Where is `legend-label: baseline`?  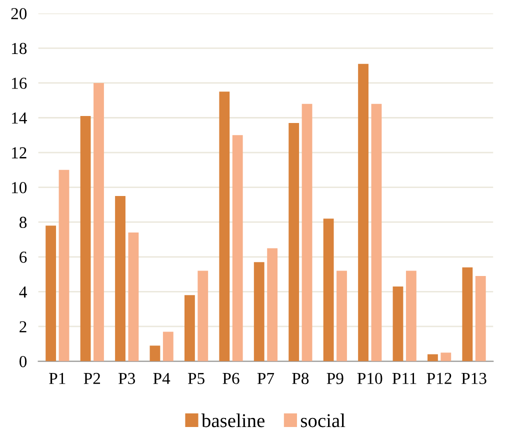 legend-label: baseline is located at coordinates (232, 421).